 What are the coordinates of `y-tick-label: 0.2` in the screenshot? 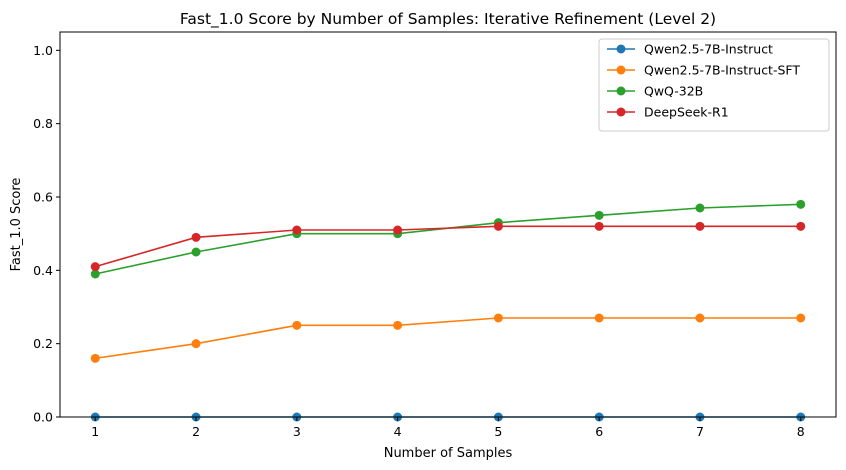 It's located at (43, 343).